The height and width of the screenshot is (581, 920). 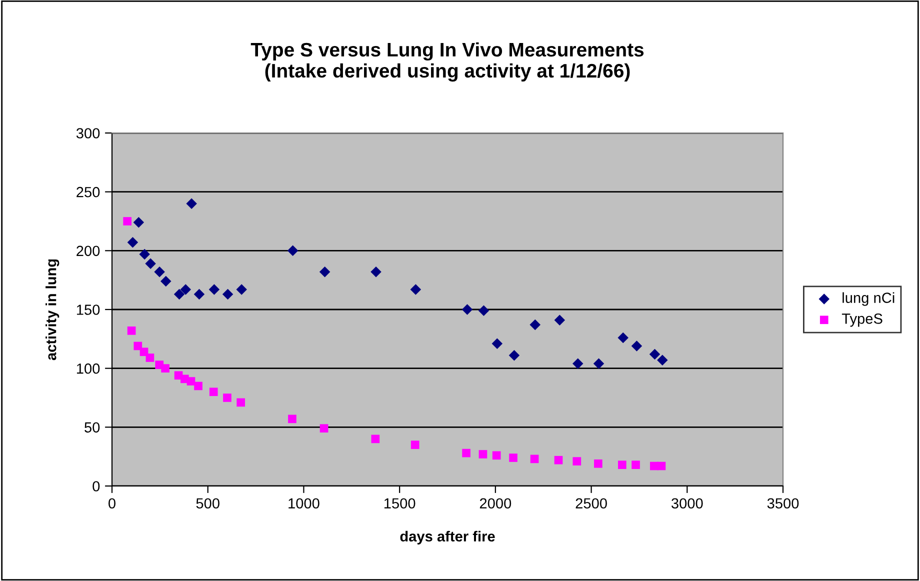 I want to click on x-tick-label: 1500, so click(x=400, y=503).